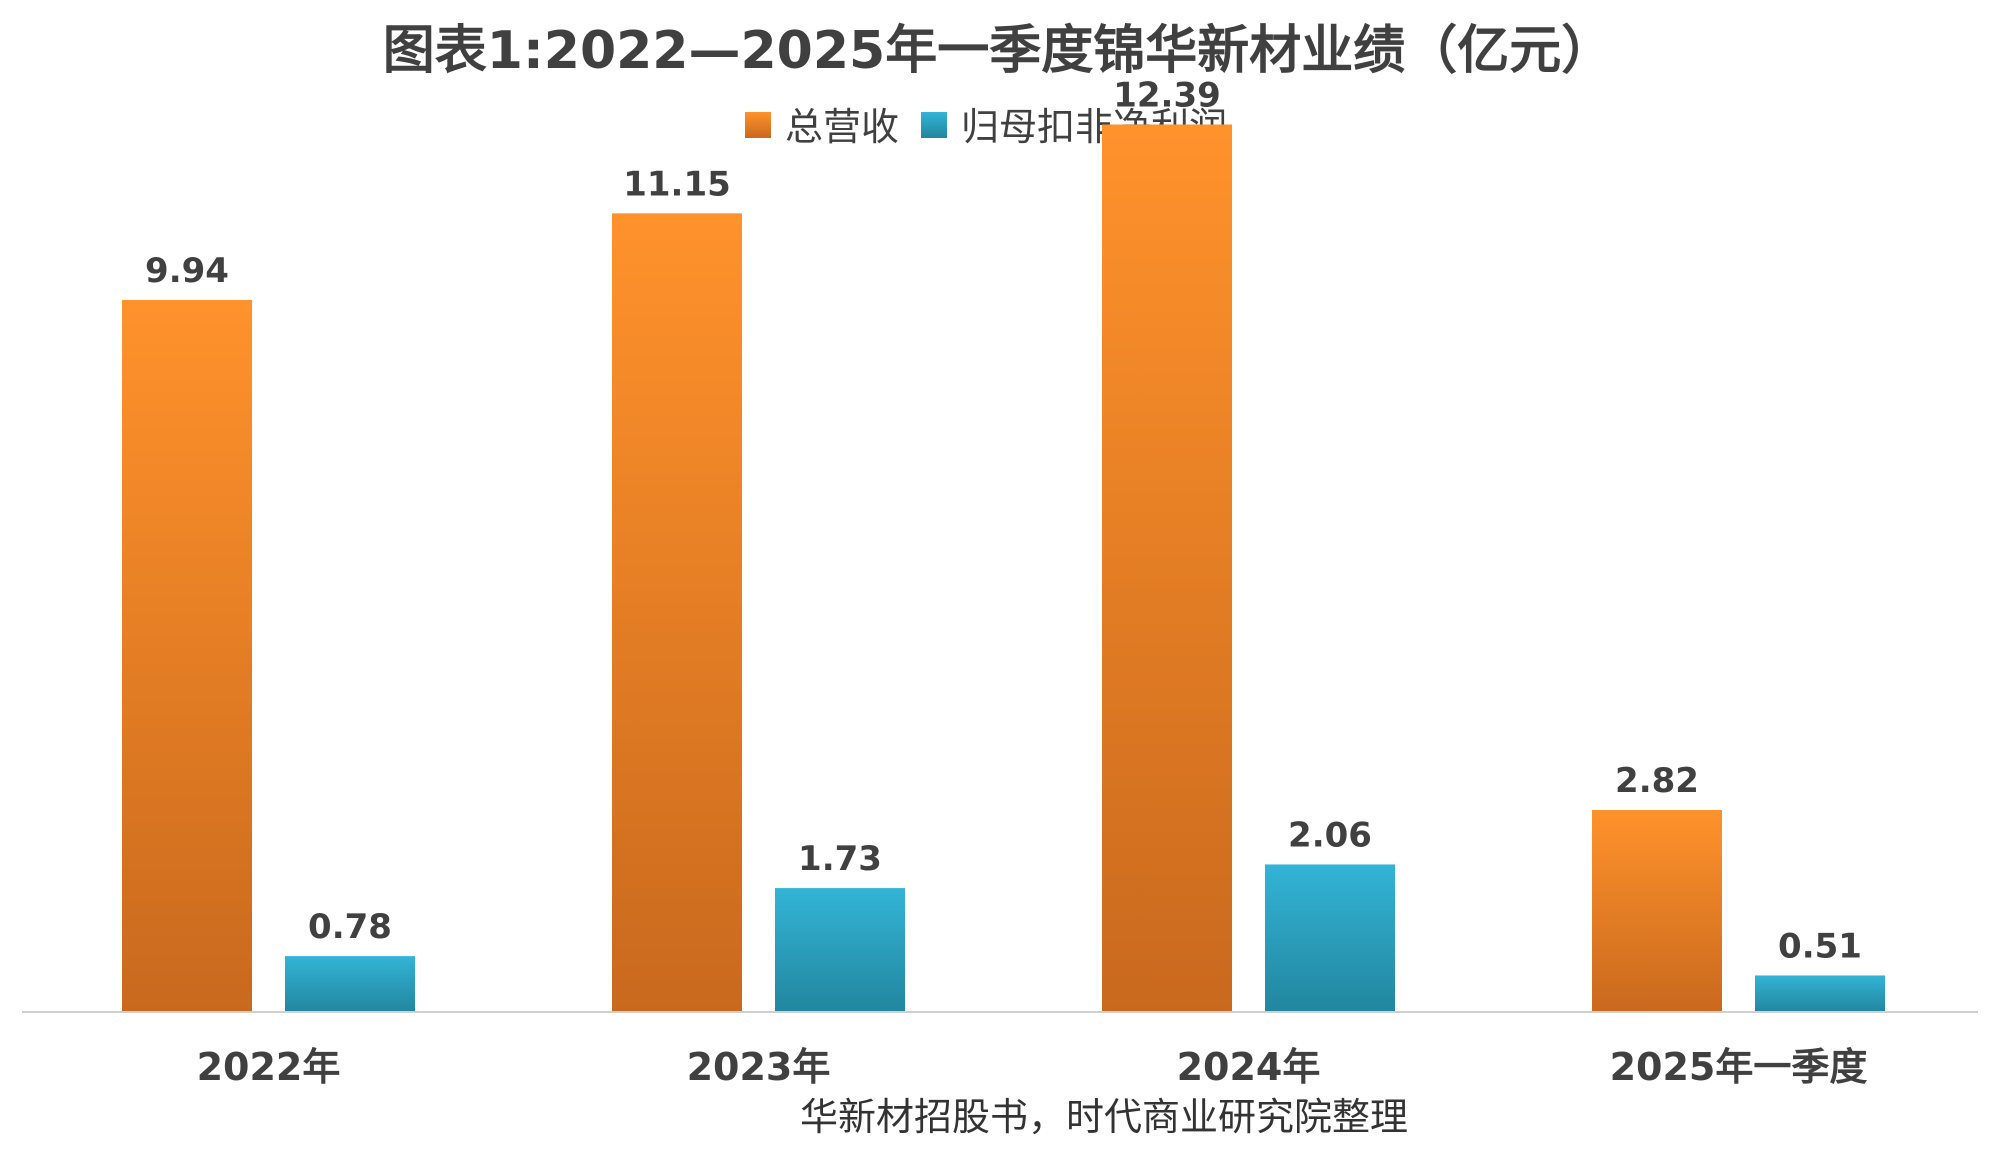  Describe the element at coordinates (842, 127) in the screenshot. I see `legend-label-0: 总营收` at that location.